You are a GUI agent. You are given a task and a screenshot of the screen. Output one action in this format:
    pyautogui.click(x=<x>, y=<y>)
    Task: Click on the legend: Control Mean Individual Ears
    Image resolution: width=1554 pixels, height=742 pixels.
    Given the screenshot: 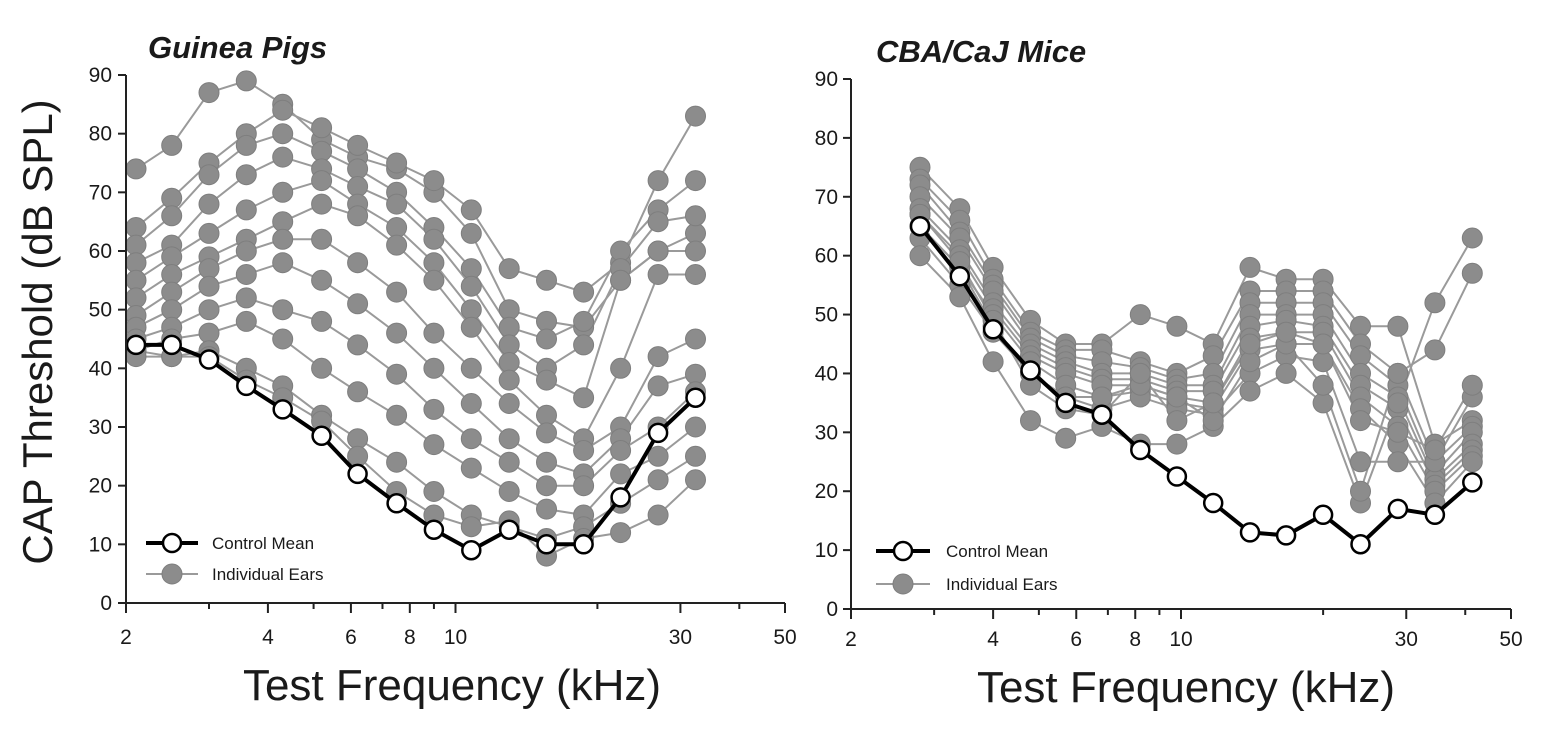 What is the action you would take?
    pyautogui.click(x=967, y=567)
    